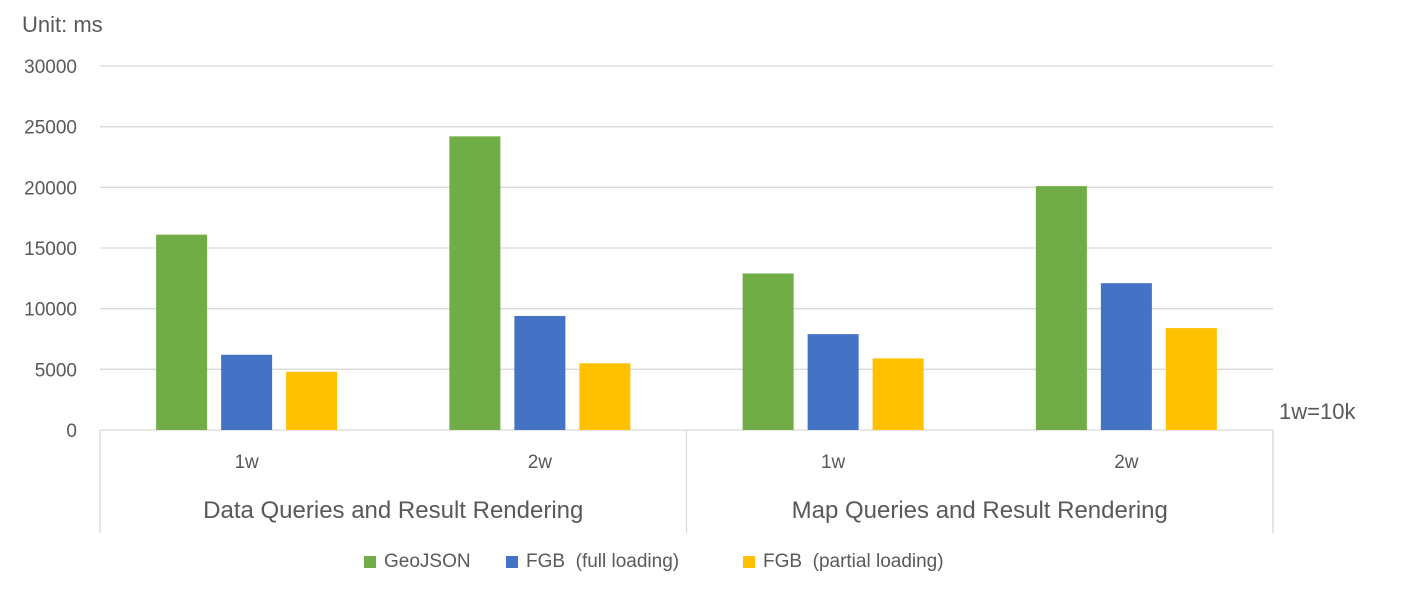 The image size is (1402, 601). Describe the element at coordinates (50, 188) in the screenshot. I see `y-tick-label: 20000` at that location.